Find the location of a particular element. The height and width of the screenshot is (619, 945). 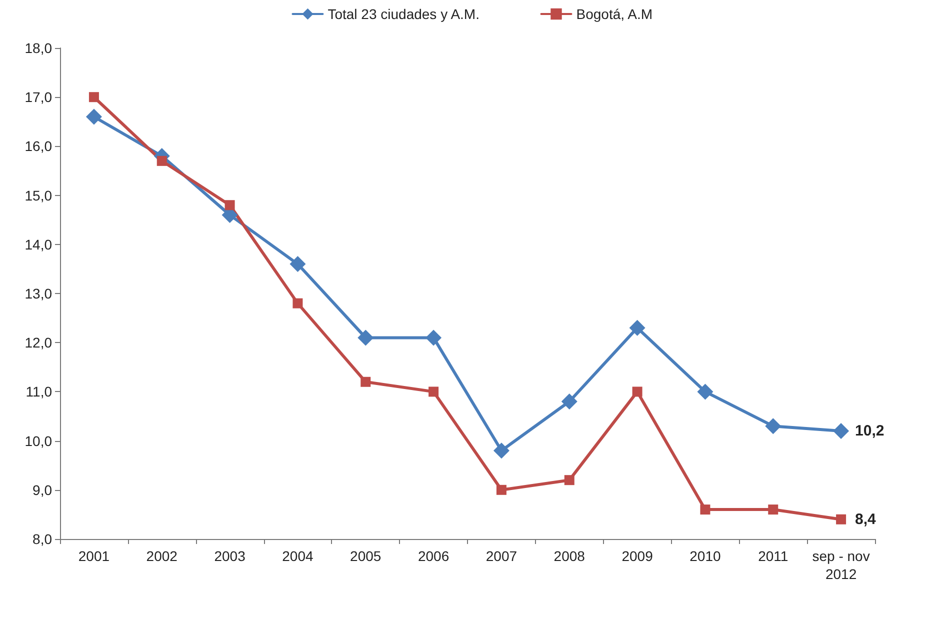

legend-label: Total 23 ciudades y A.M. is located at coordinates (404, 14).